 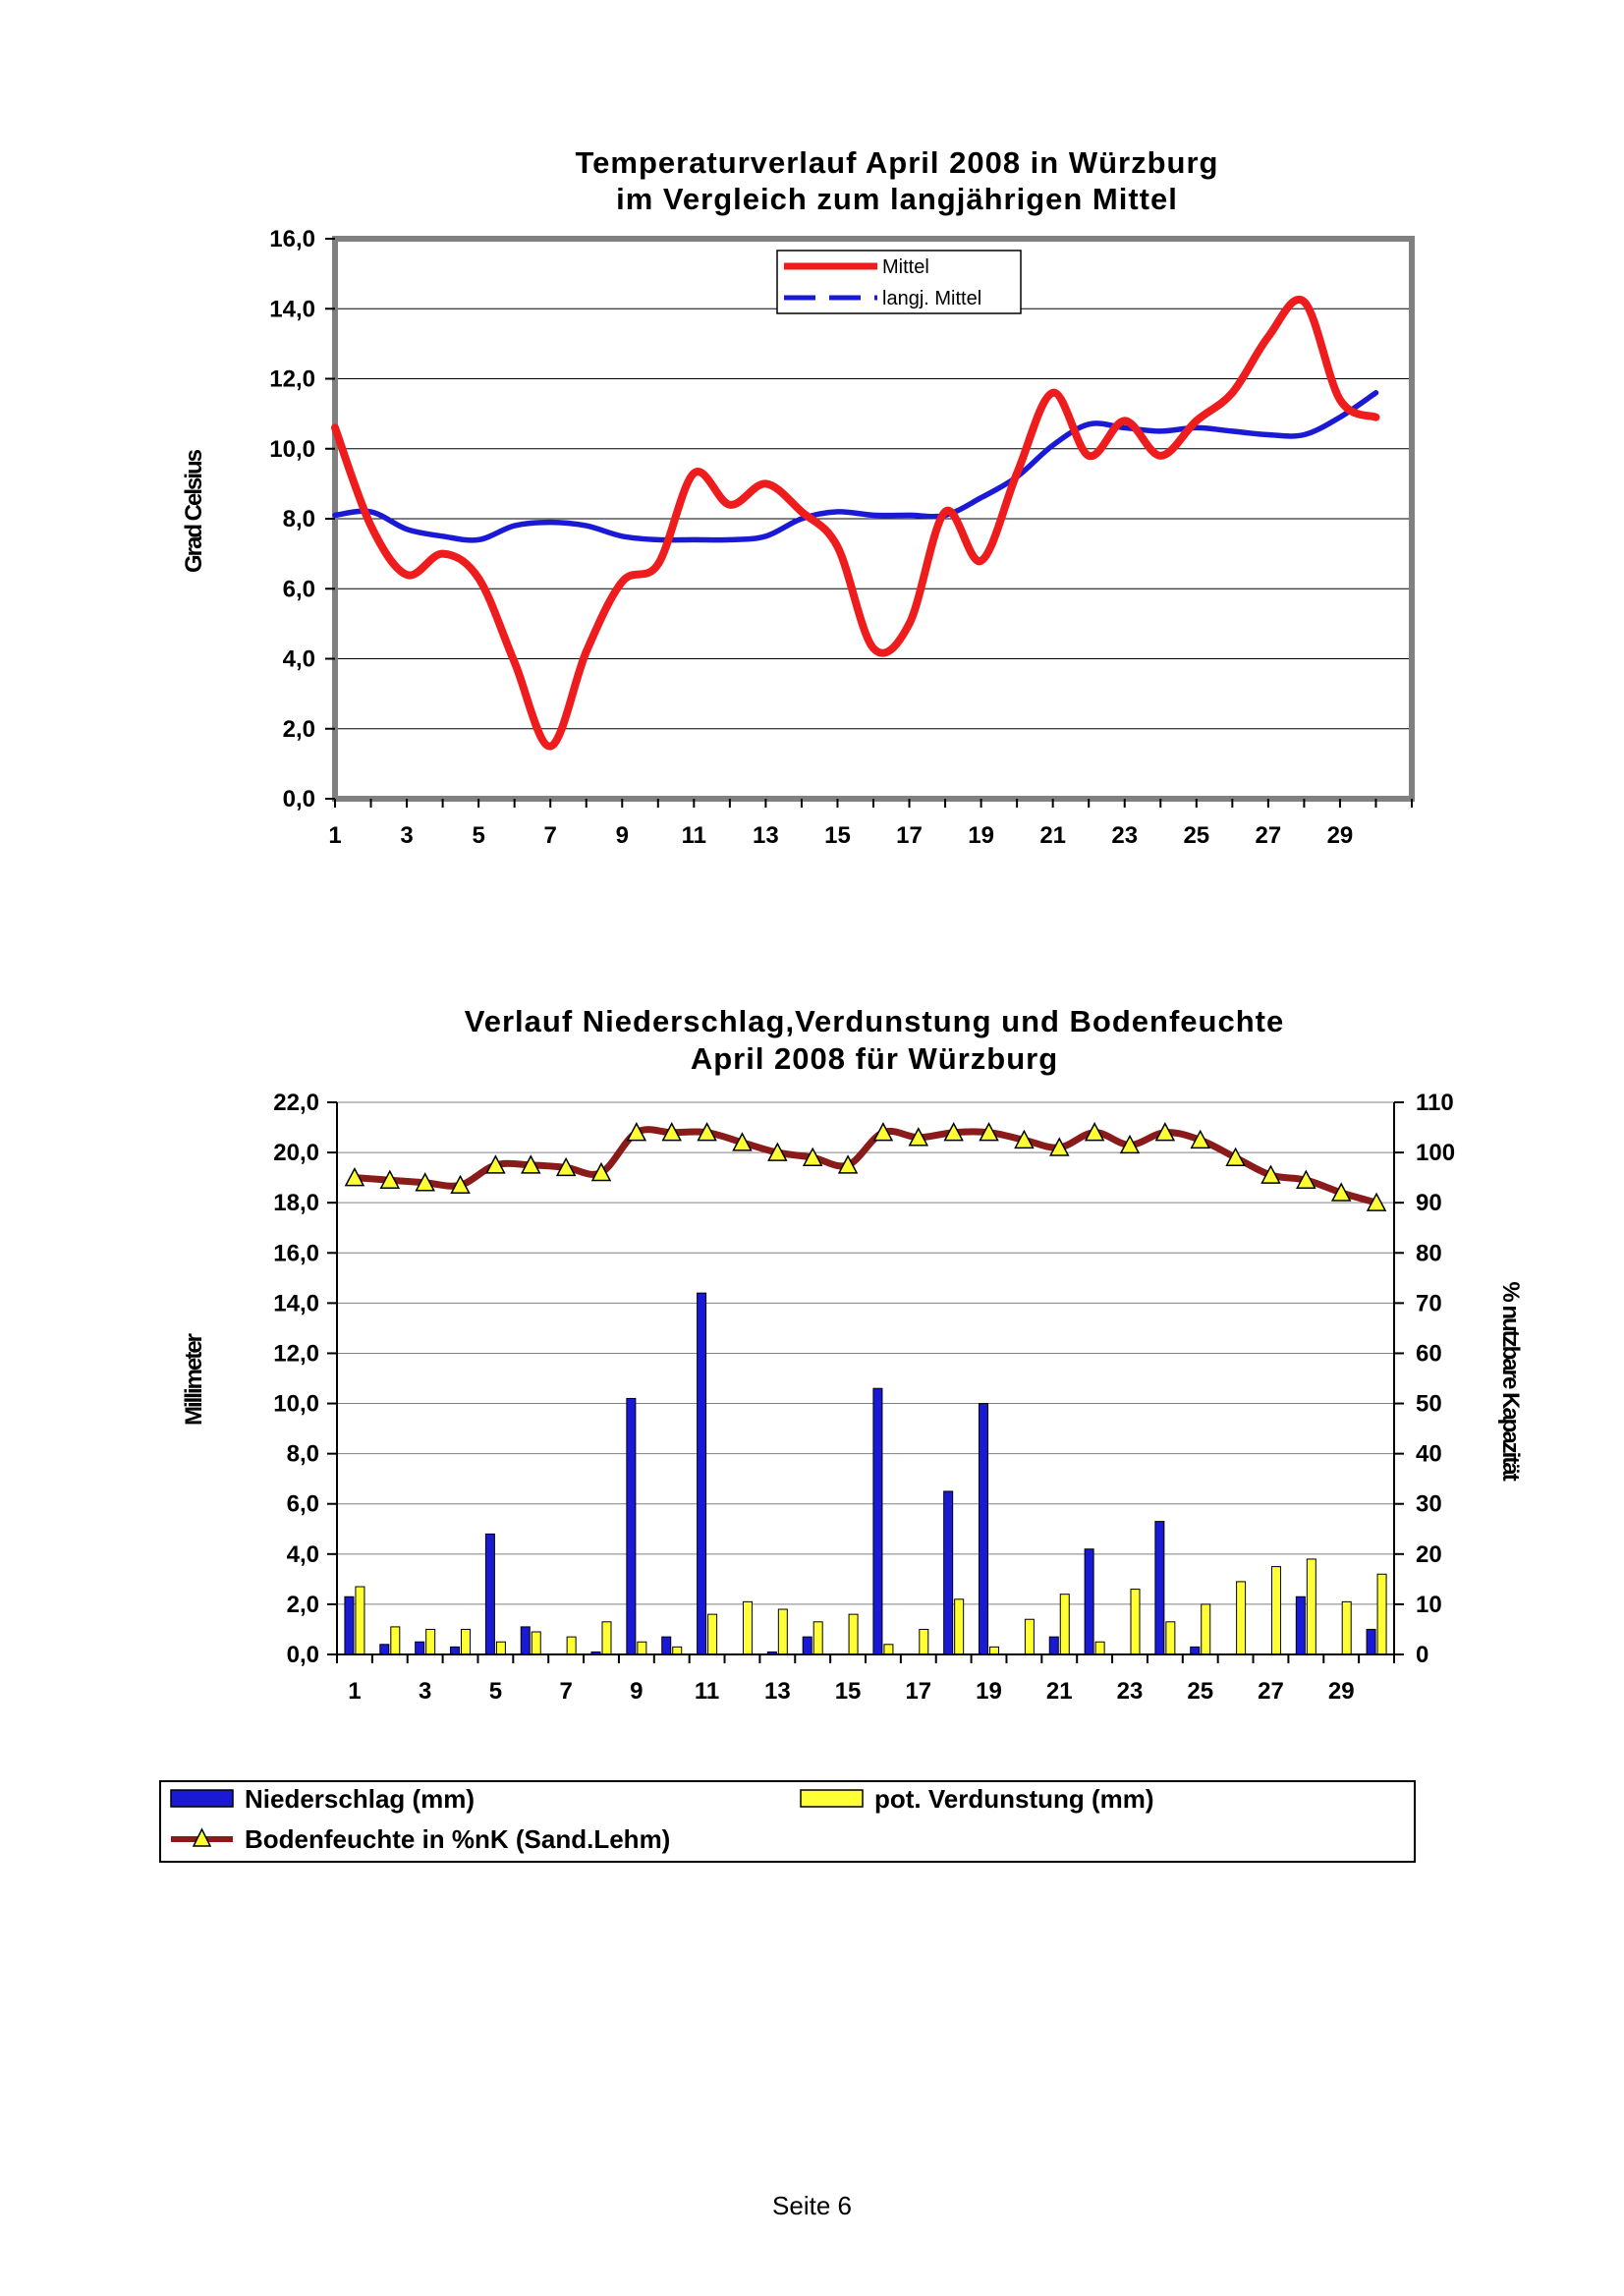 What do you see at coordinates (406, 835) in the screenshot?
I see `chart1-xtick-label: 3` at bounding box center [406, 835].